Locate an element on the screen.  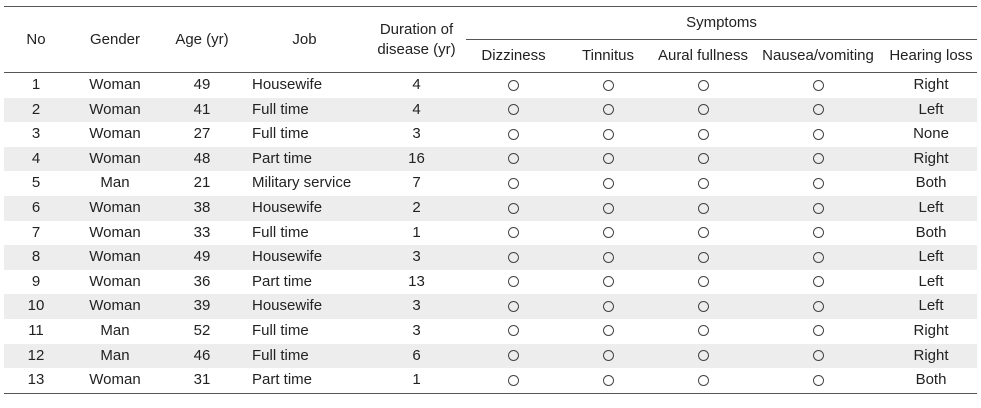
cell-duration: 1 is located at coordinates (416, 232).